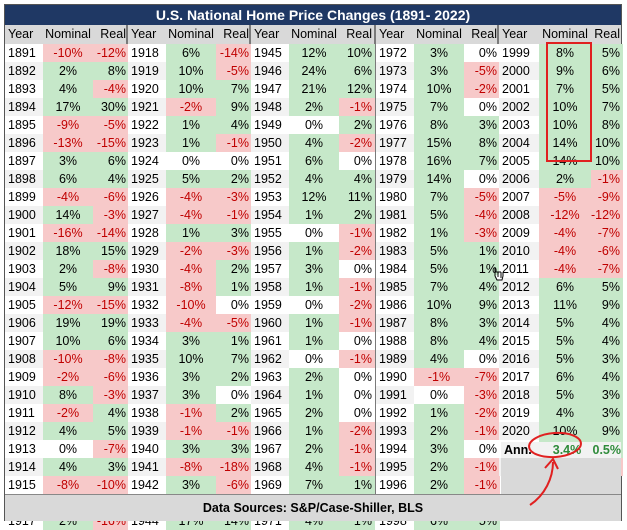 The height and width of the screenshot is (530, 627). What do you see at coordinates (393, 467) in the screenshot?
I see `year-cell: 1995` at bounding box center [393, 467].